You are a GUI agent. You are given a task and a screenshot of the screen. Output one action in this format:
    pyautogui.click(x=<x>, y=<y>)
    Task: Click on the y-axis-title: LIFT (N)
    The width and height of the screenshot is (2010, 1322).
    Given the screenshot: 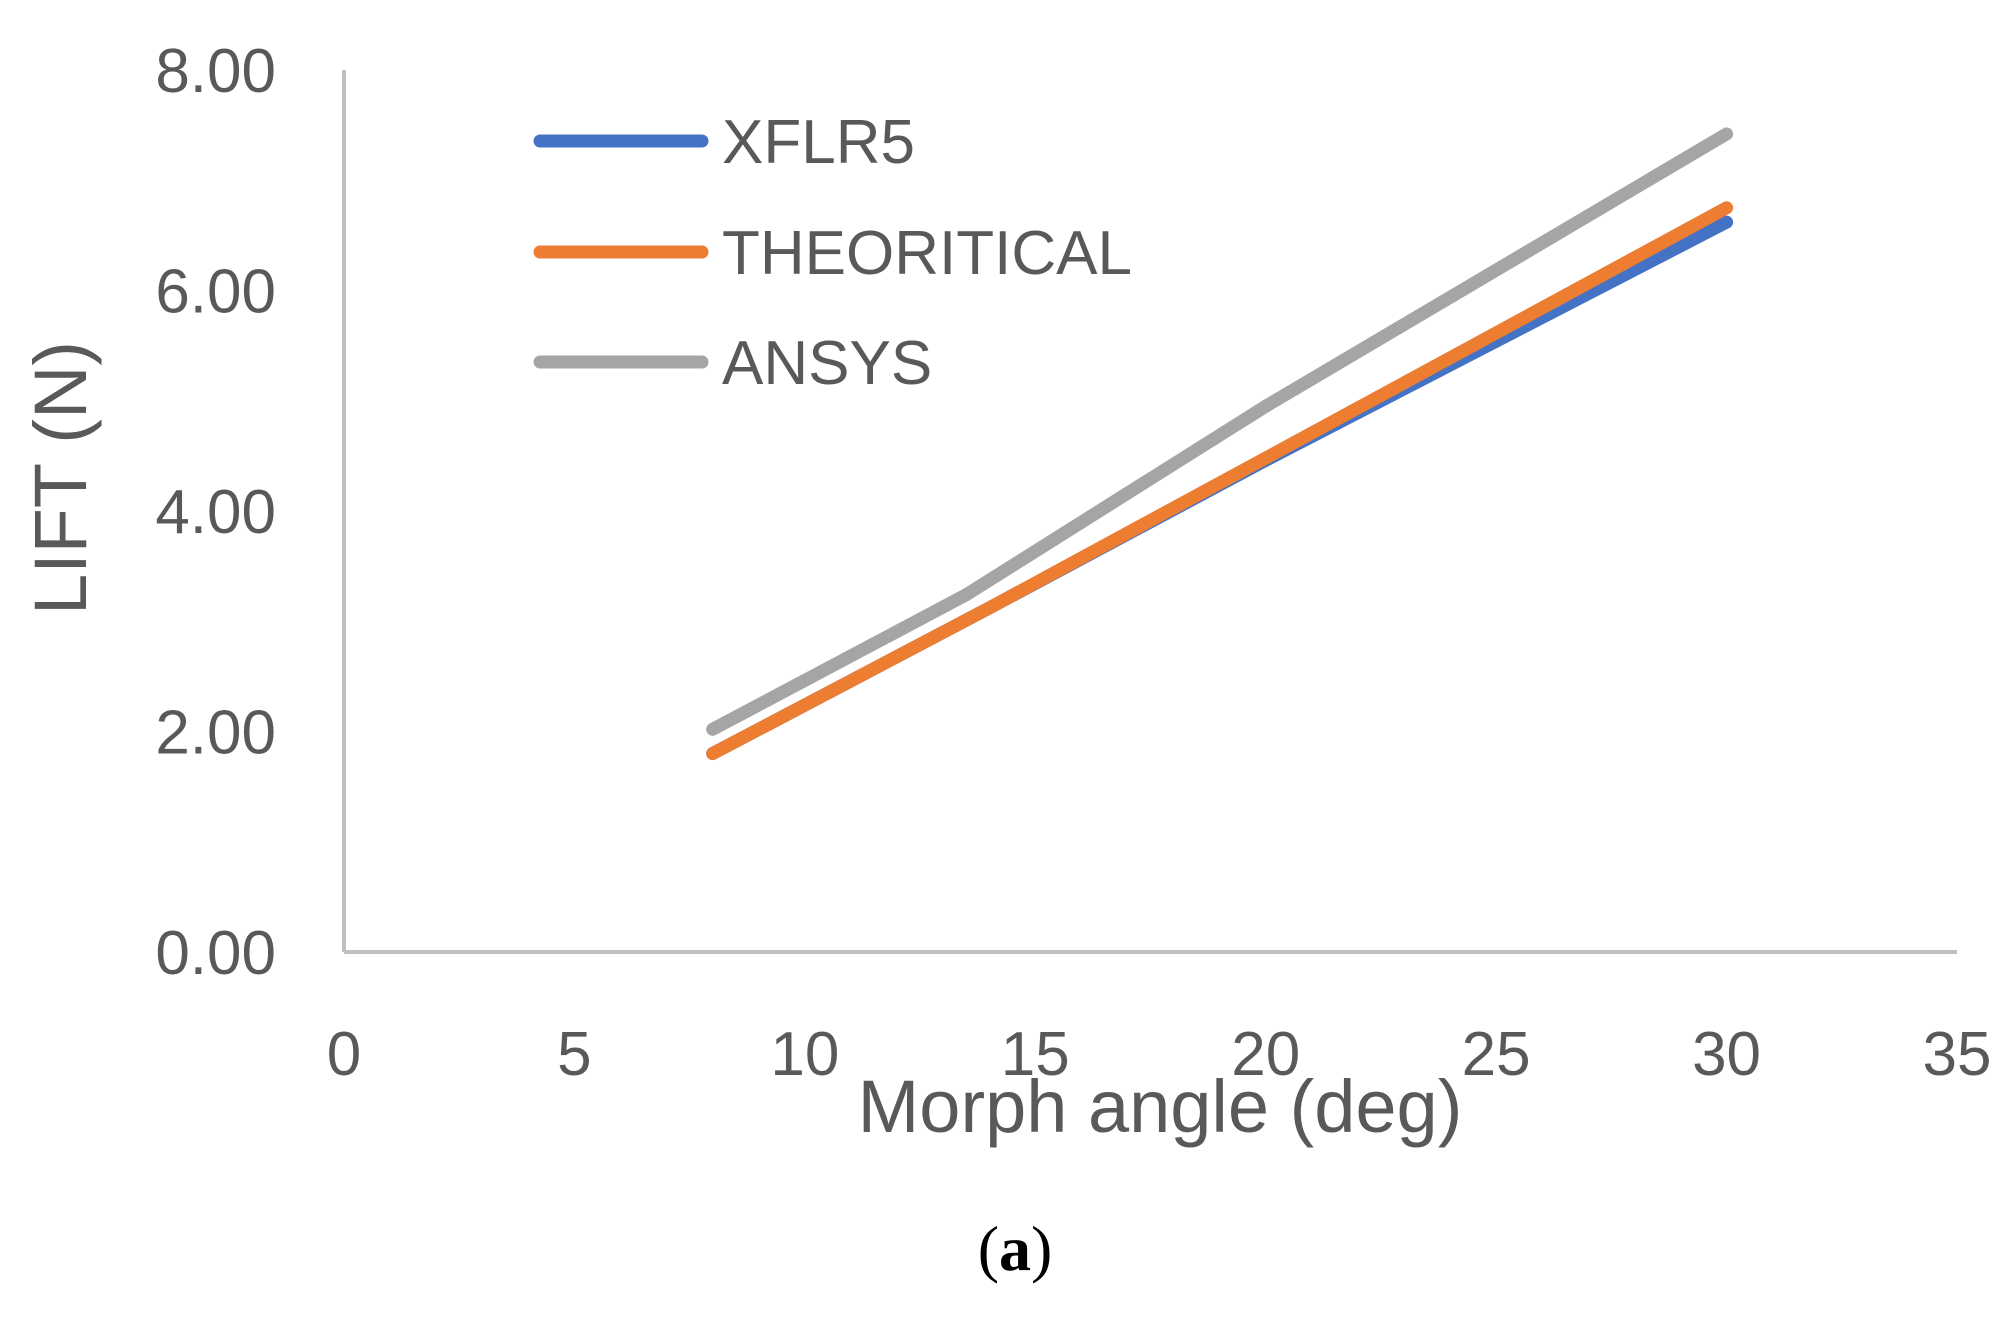 What is the action you would take?
    pyautogui.click(x=60, y=478)
    